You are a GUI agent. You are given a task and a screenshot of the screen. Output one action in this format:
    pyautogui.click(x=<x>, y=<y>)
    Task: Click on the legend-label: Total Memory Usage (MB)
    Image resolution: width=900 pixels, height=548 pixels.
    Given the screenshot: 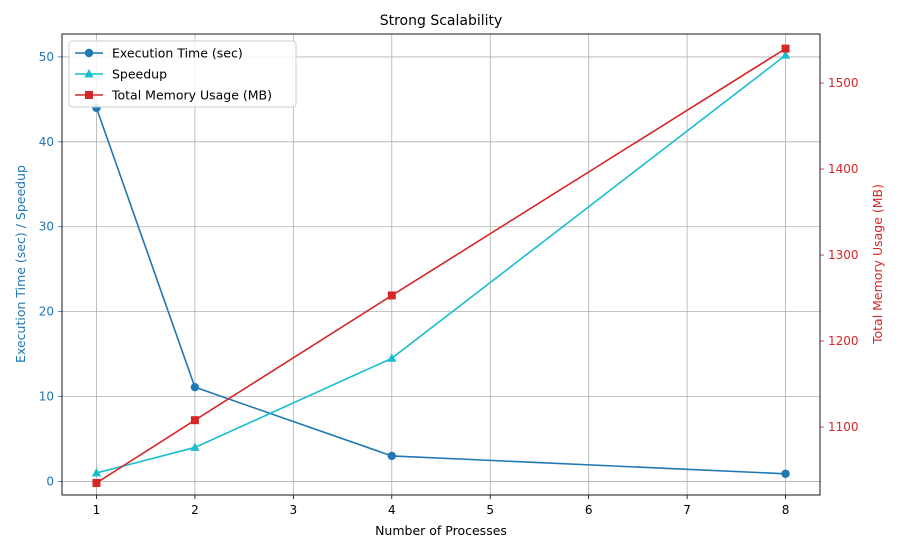 What is the action you would take?
    pyautogui.click(x=191, y=95)
    